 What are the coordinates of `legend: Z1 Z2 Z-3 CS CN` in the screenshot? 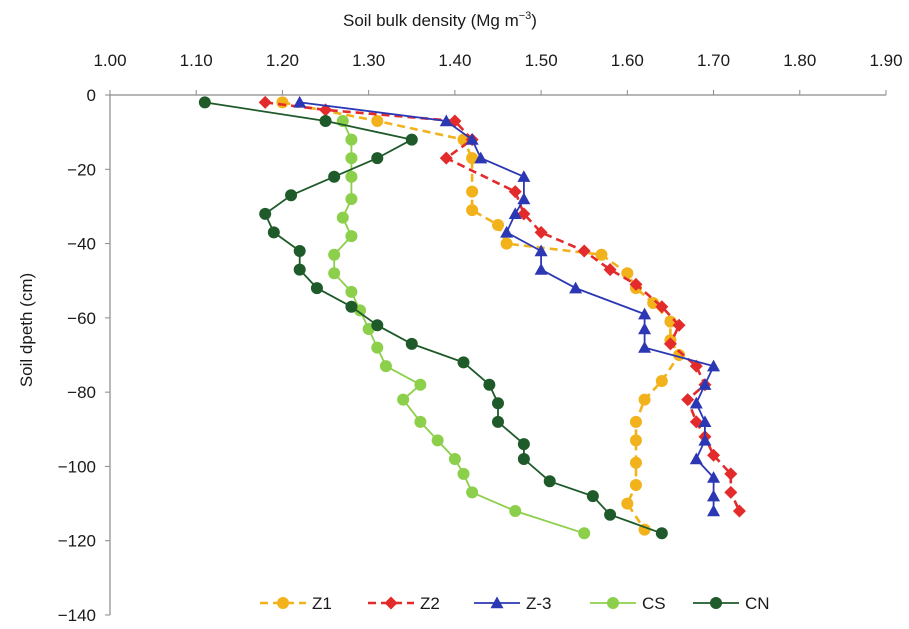 It's located at (515, 603).